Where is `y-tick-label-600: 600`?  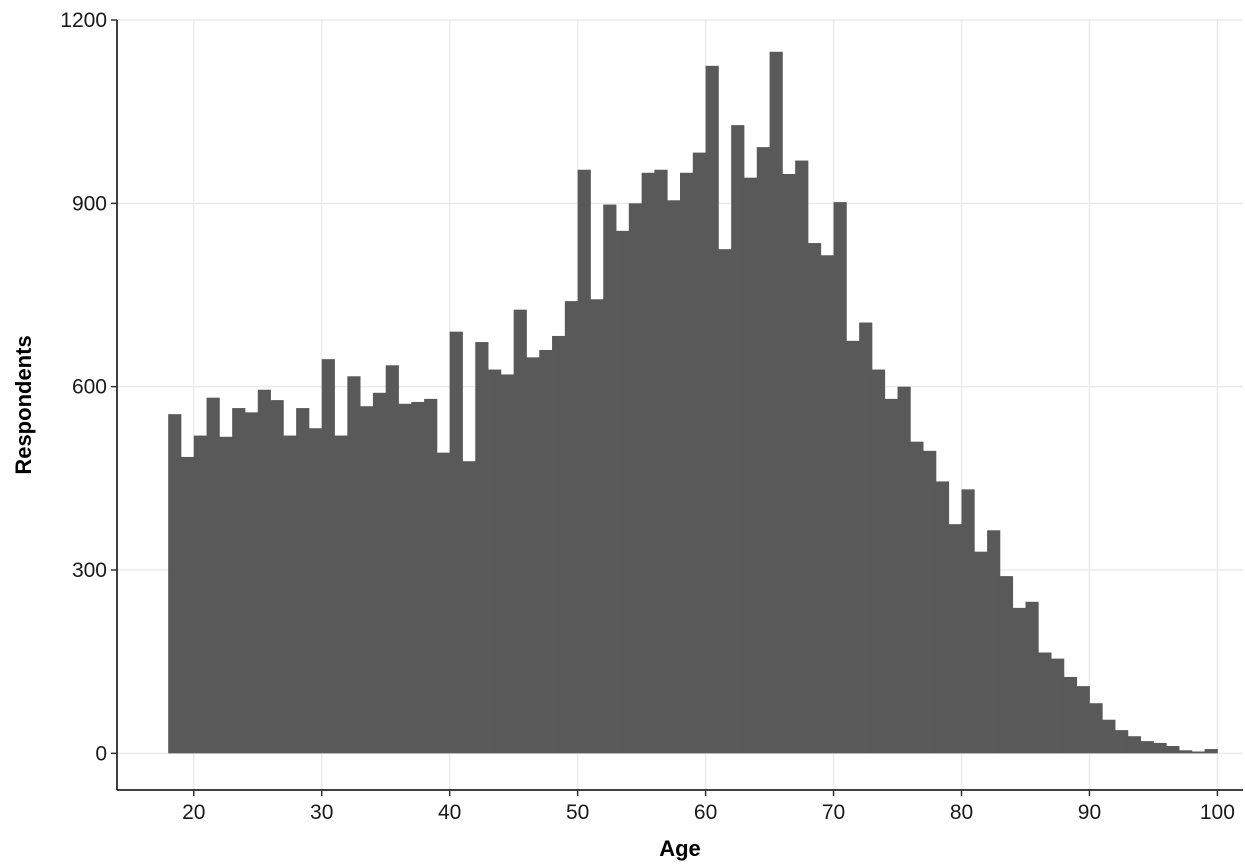
y-tick-label-600: 600 is located at coordinates (89, 387).